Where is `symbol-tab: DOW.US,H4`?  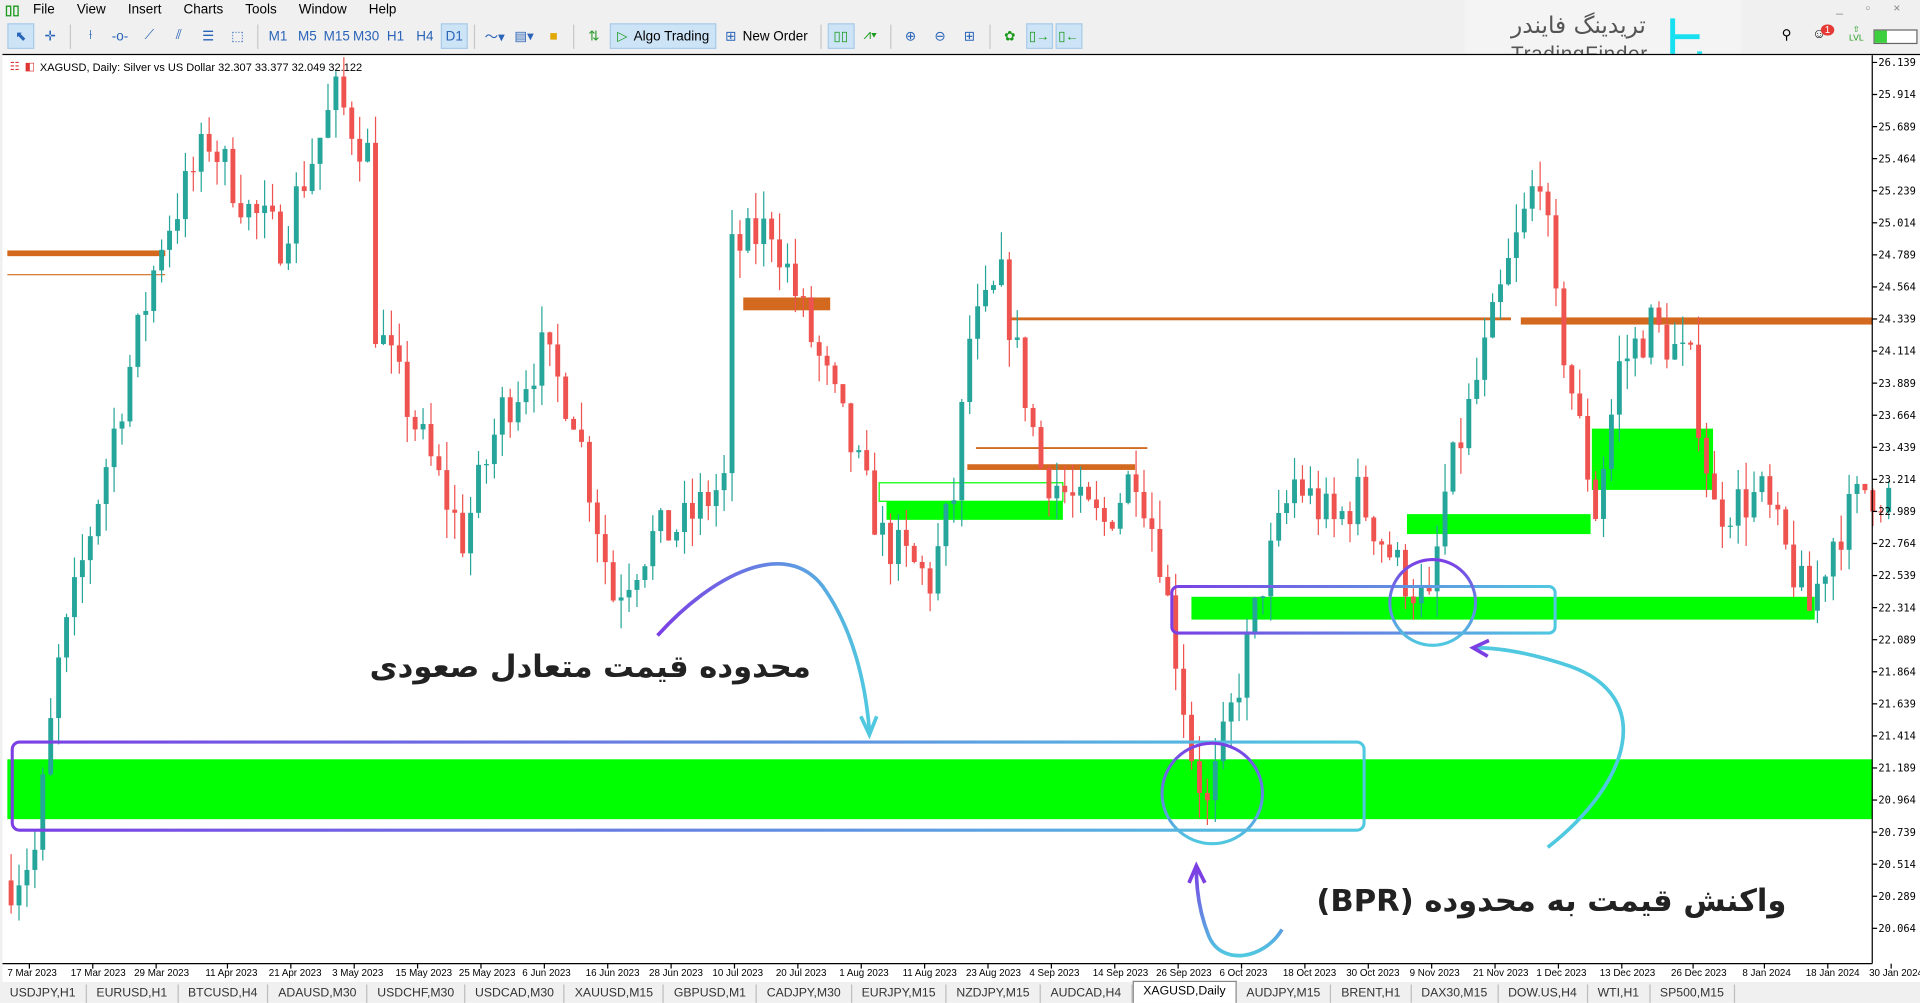 symbol-tab: DOW.US,H4 is located at coordinates (1543, 993).